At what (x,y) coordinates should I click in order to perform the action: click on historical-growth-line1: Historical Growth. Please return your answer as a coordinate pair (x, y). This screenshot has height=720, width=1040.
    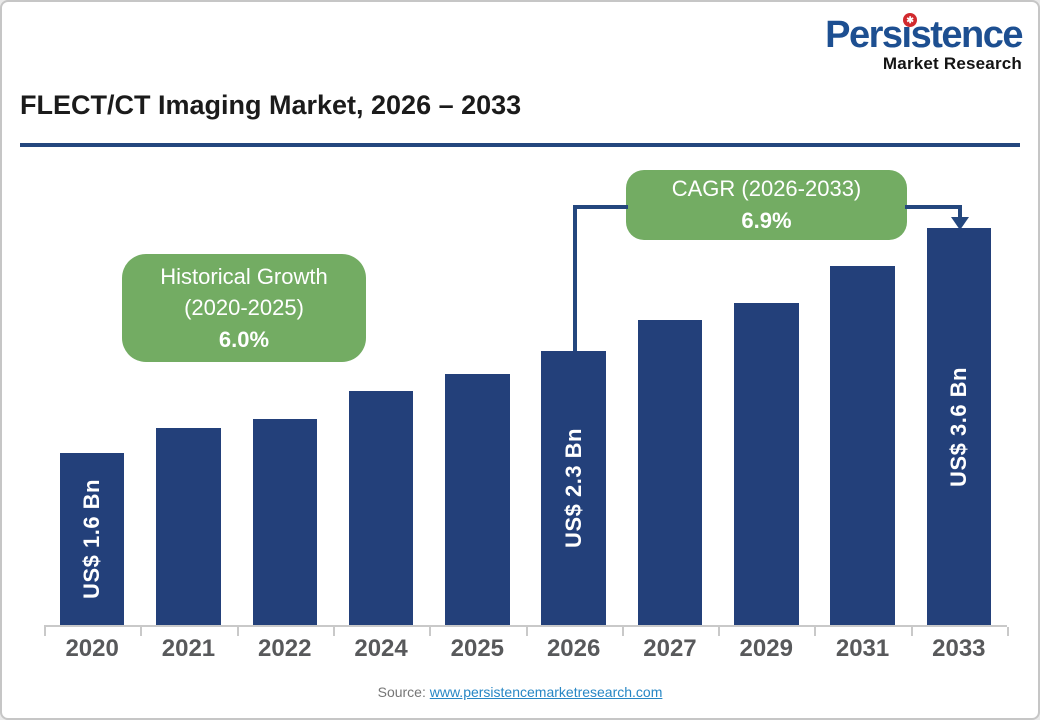
    Looking at the image, I should click on (244, 277).